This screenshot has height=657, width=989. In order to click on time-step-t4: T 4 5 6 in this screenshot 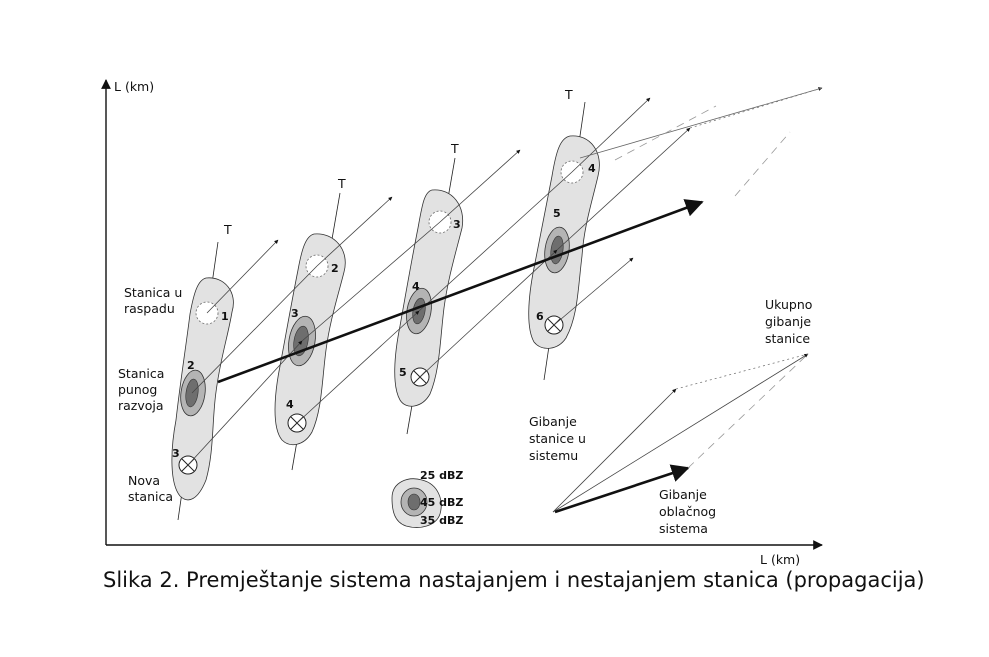, I will do `click(564, 234)`.